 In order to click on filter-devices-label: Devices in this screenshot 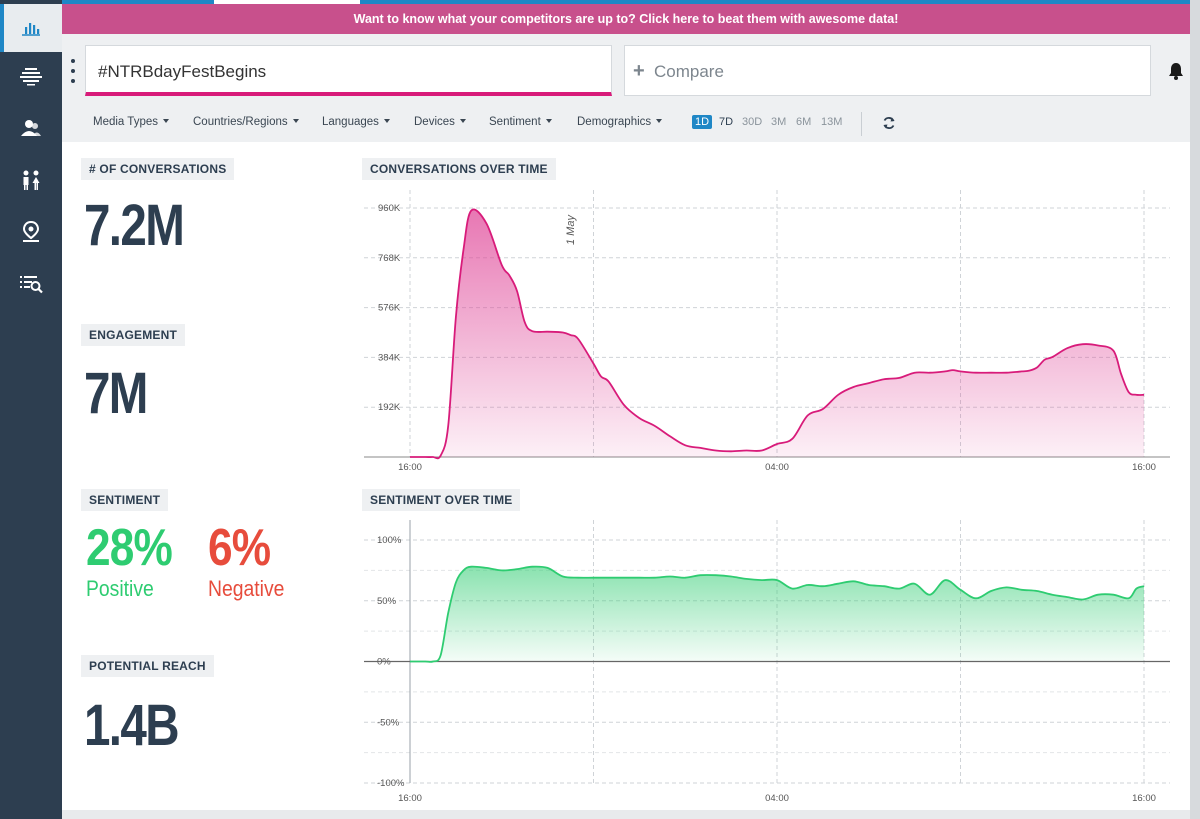, I will do `click(434, 122)`.